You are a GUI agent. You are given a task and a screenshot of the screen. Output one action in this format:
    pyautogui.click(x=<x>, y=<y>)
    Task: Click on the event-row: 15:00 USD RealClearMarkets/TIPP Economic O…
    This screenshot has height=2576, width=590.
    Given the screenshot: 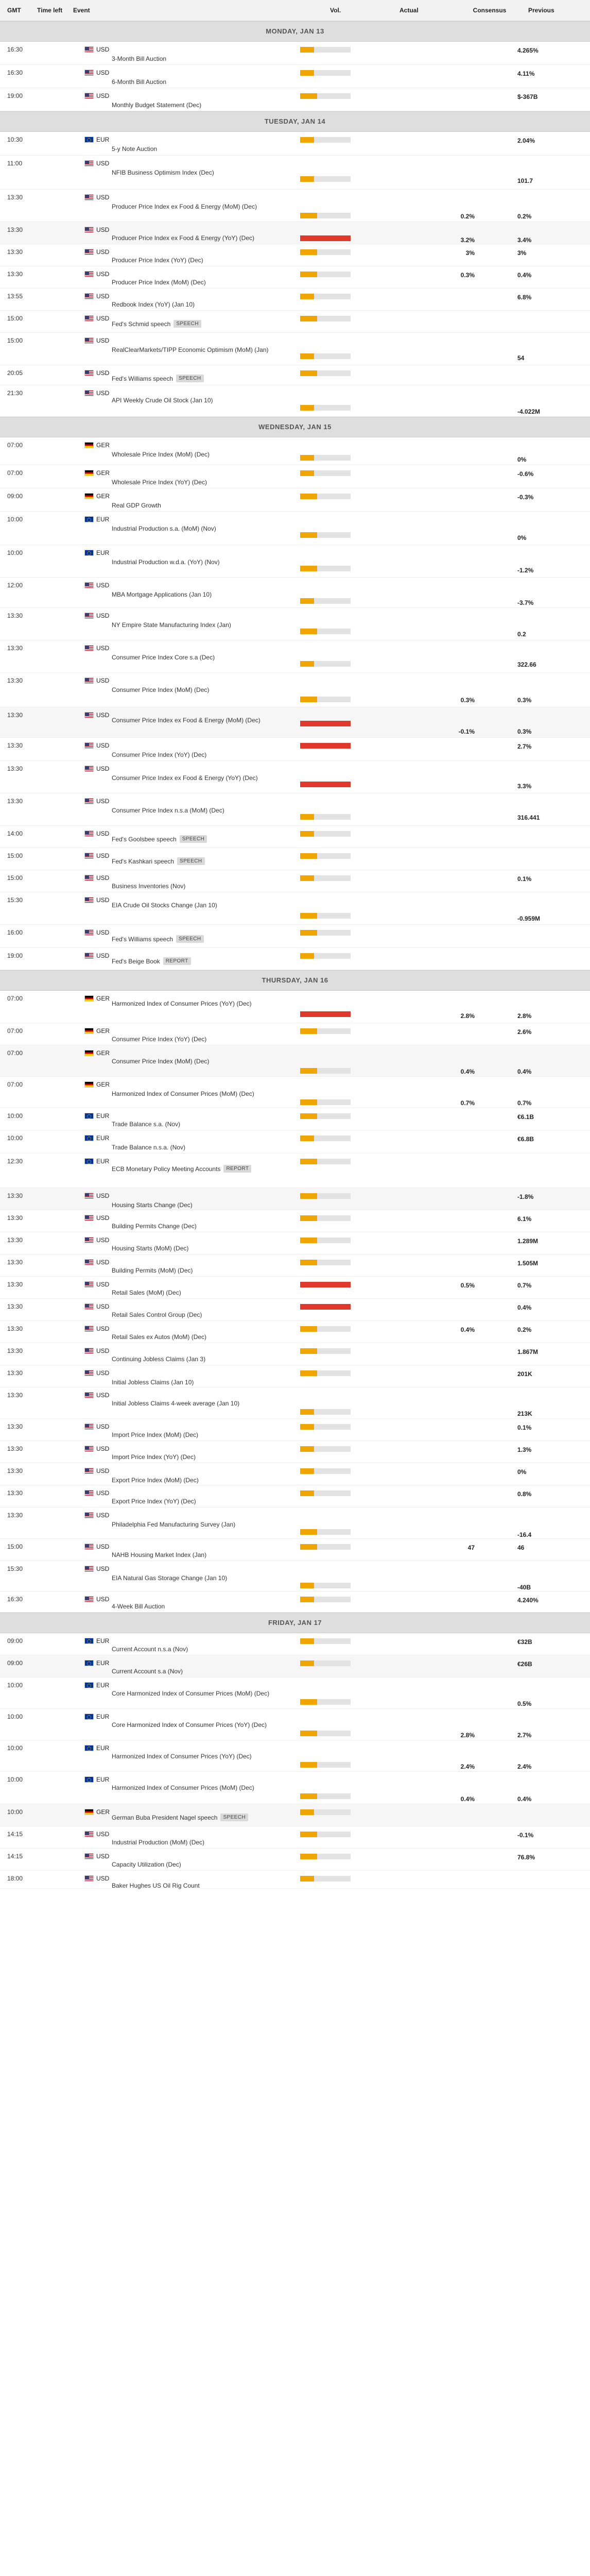 What is the action you would take?
    pyautogui.click(x=295, y=349)
    